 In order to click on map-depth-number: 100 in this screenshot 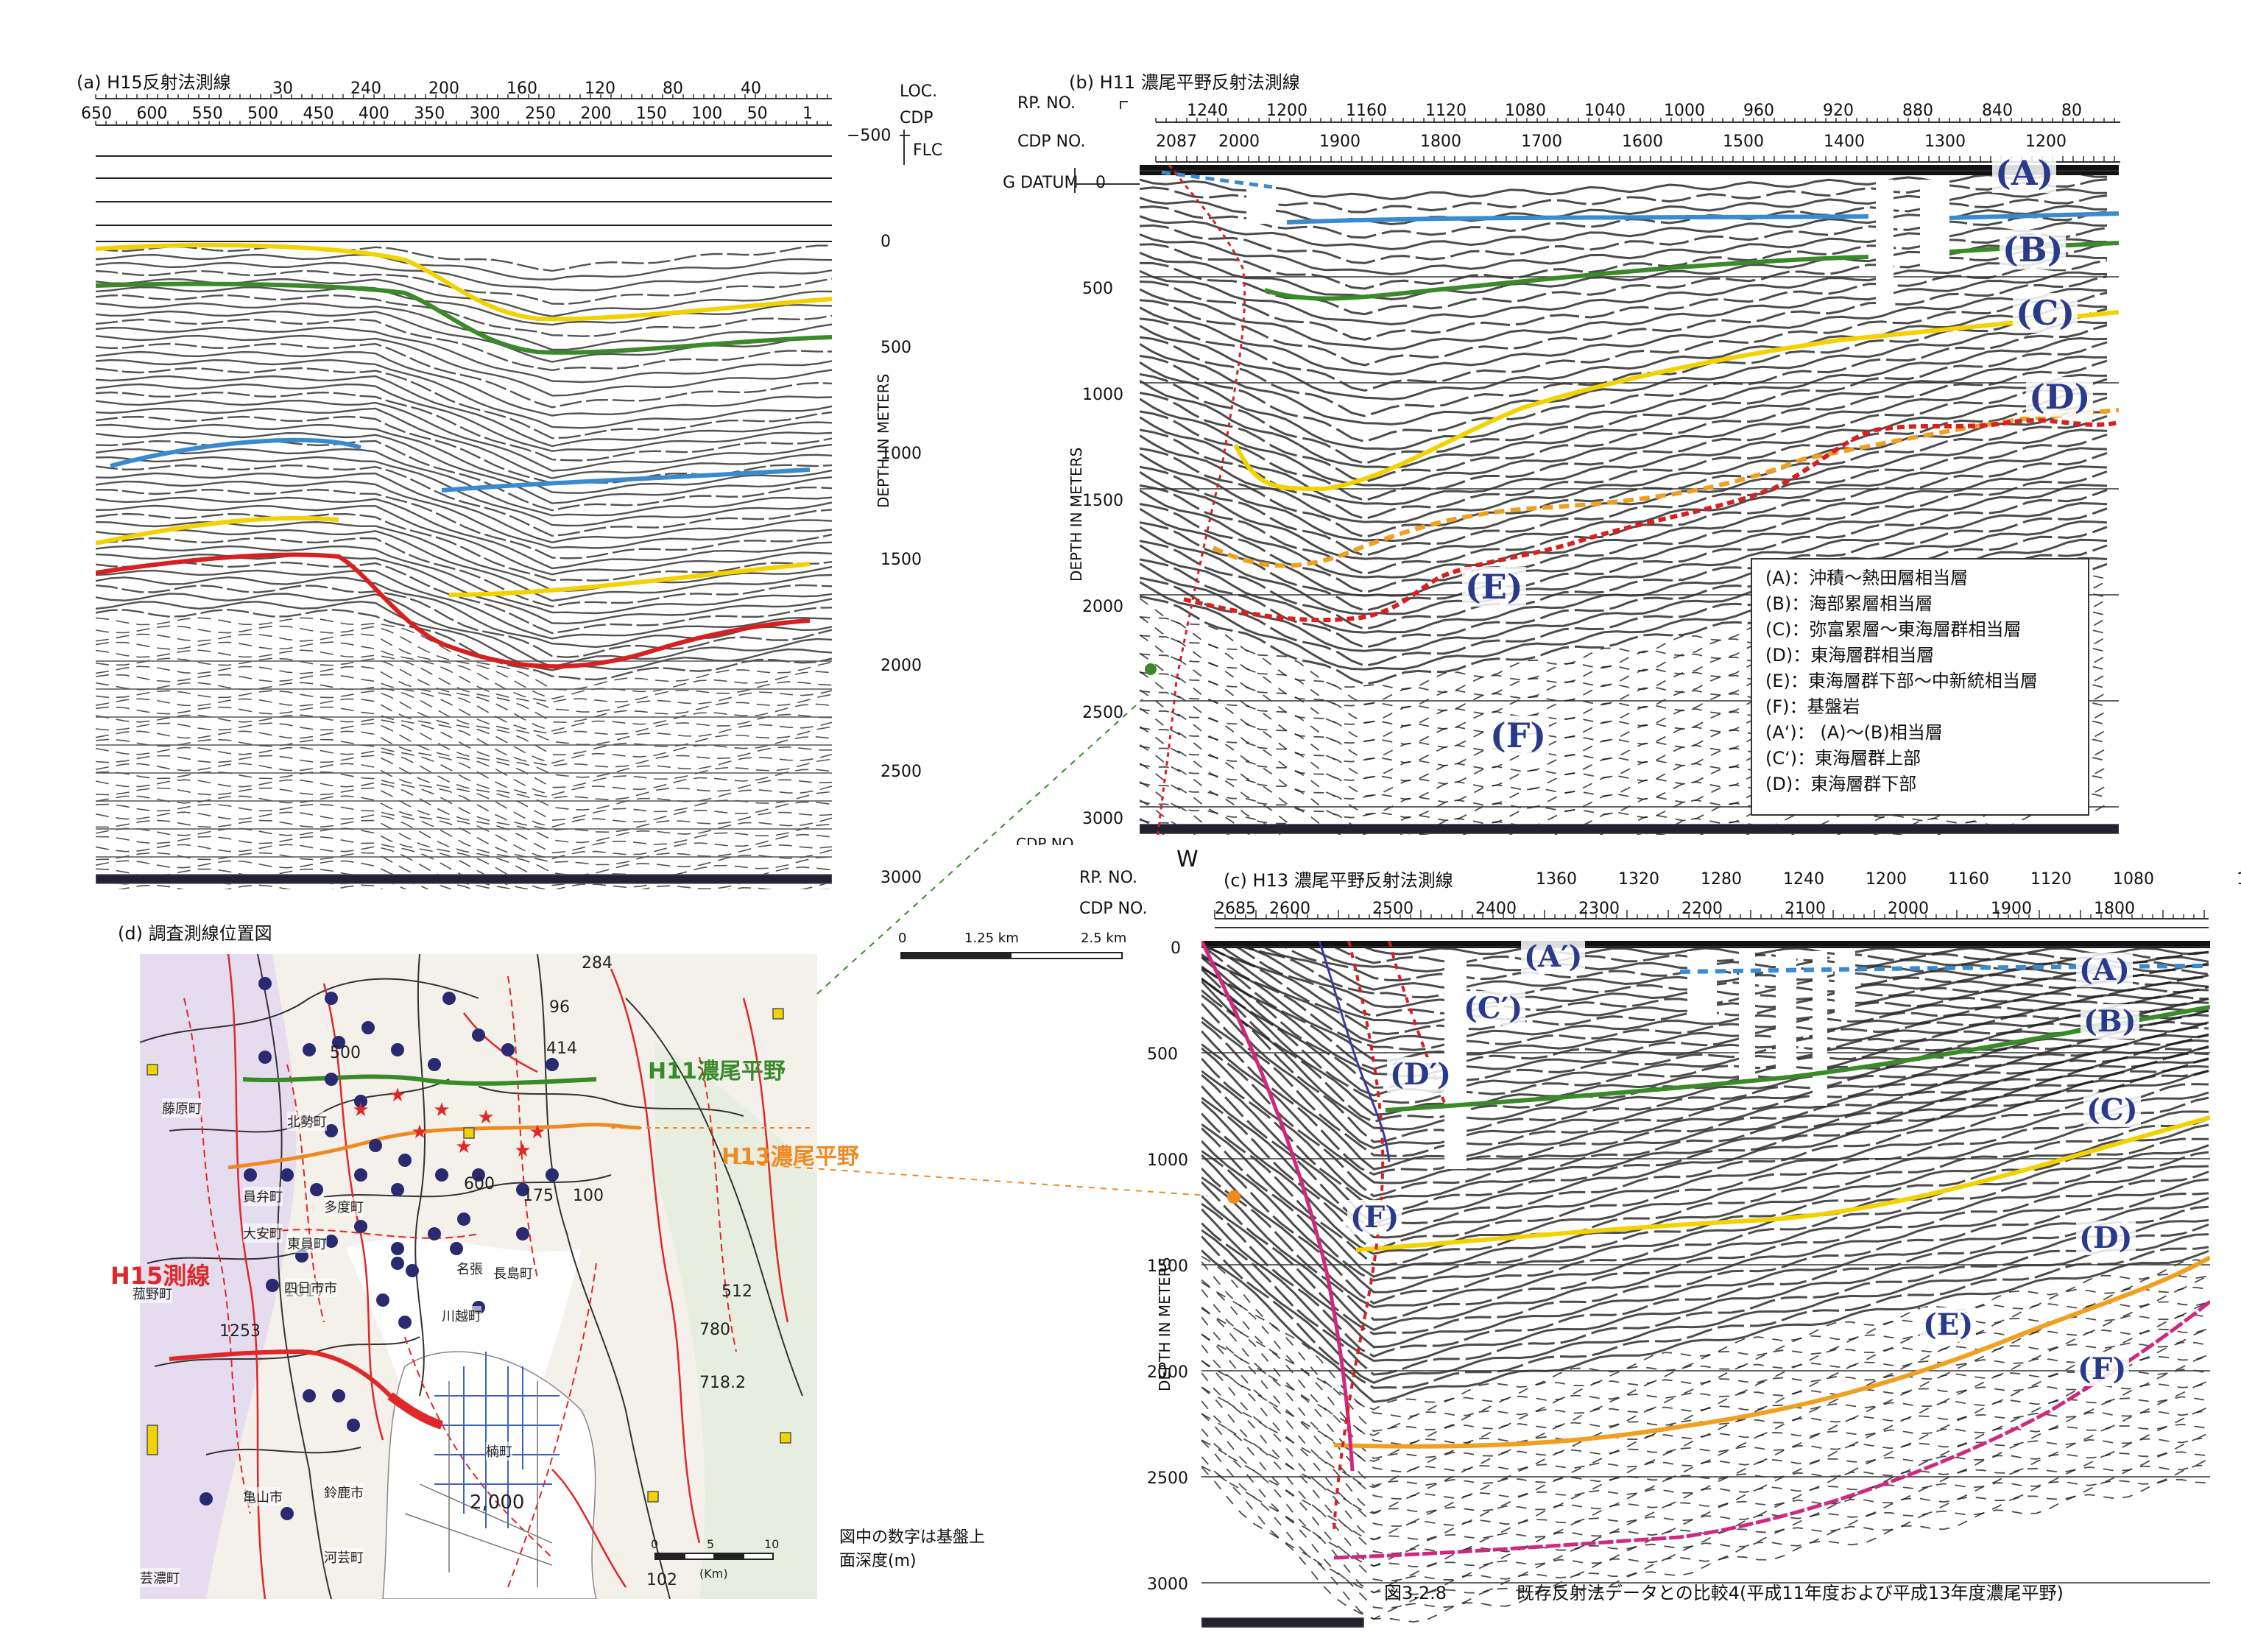, I will do `click(588, 1196)`.